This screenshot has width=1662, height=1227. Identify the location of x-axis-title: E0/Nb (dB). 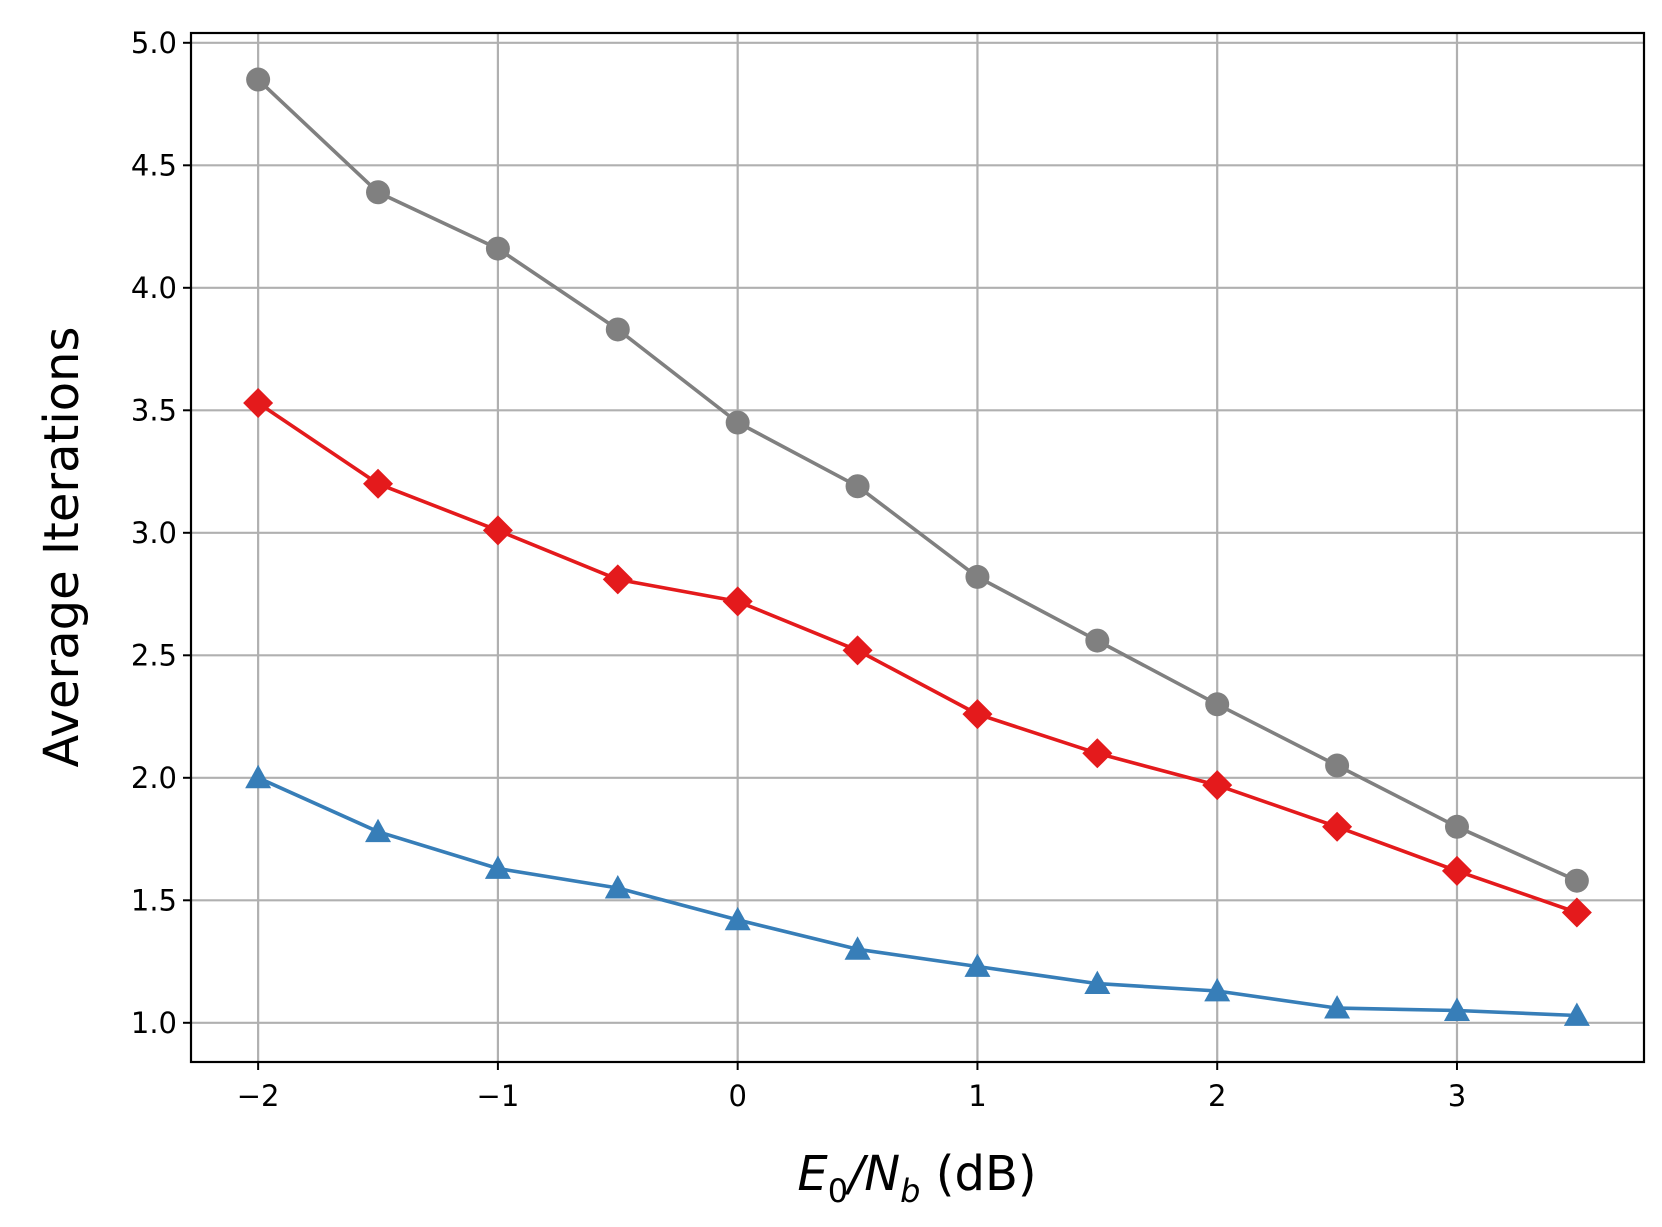
(916, 1178).